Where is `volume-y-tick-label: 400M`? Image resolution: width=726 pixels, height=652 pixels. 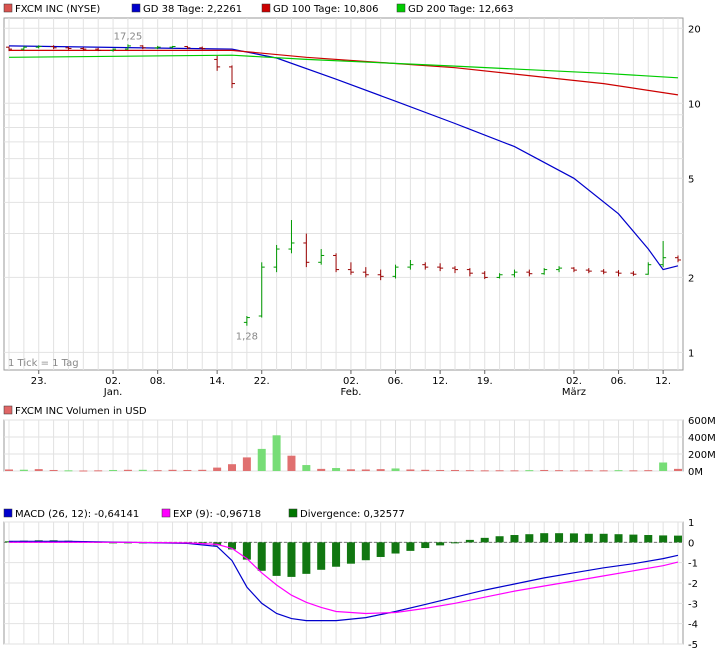 volume-y-tick-label: 400M is located at coordinates (702, 438).